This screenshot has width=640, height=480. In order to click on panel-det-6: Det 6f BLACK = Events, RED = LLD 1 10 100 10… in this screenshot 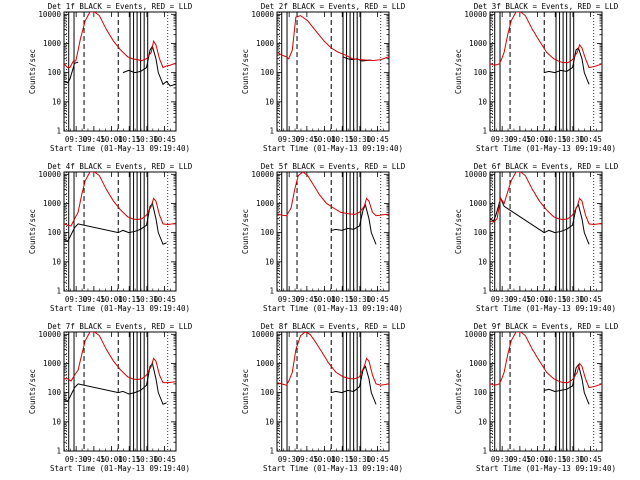, I will do `click(536, 237)`.